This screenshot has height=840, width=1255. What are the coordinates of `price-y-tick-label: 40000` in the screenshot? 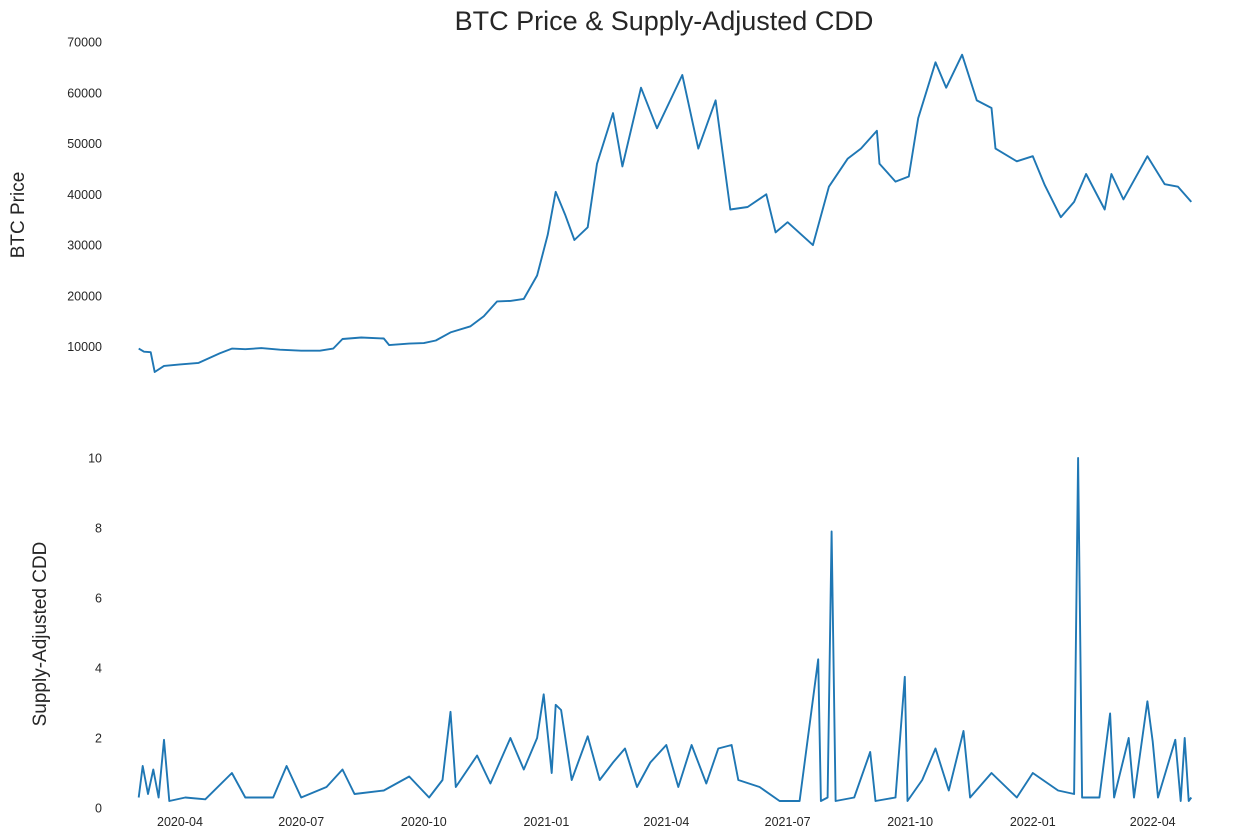 It's located at (84, 195).